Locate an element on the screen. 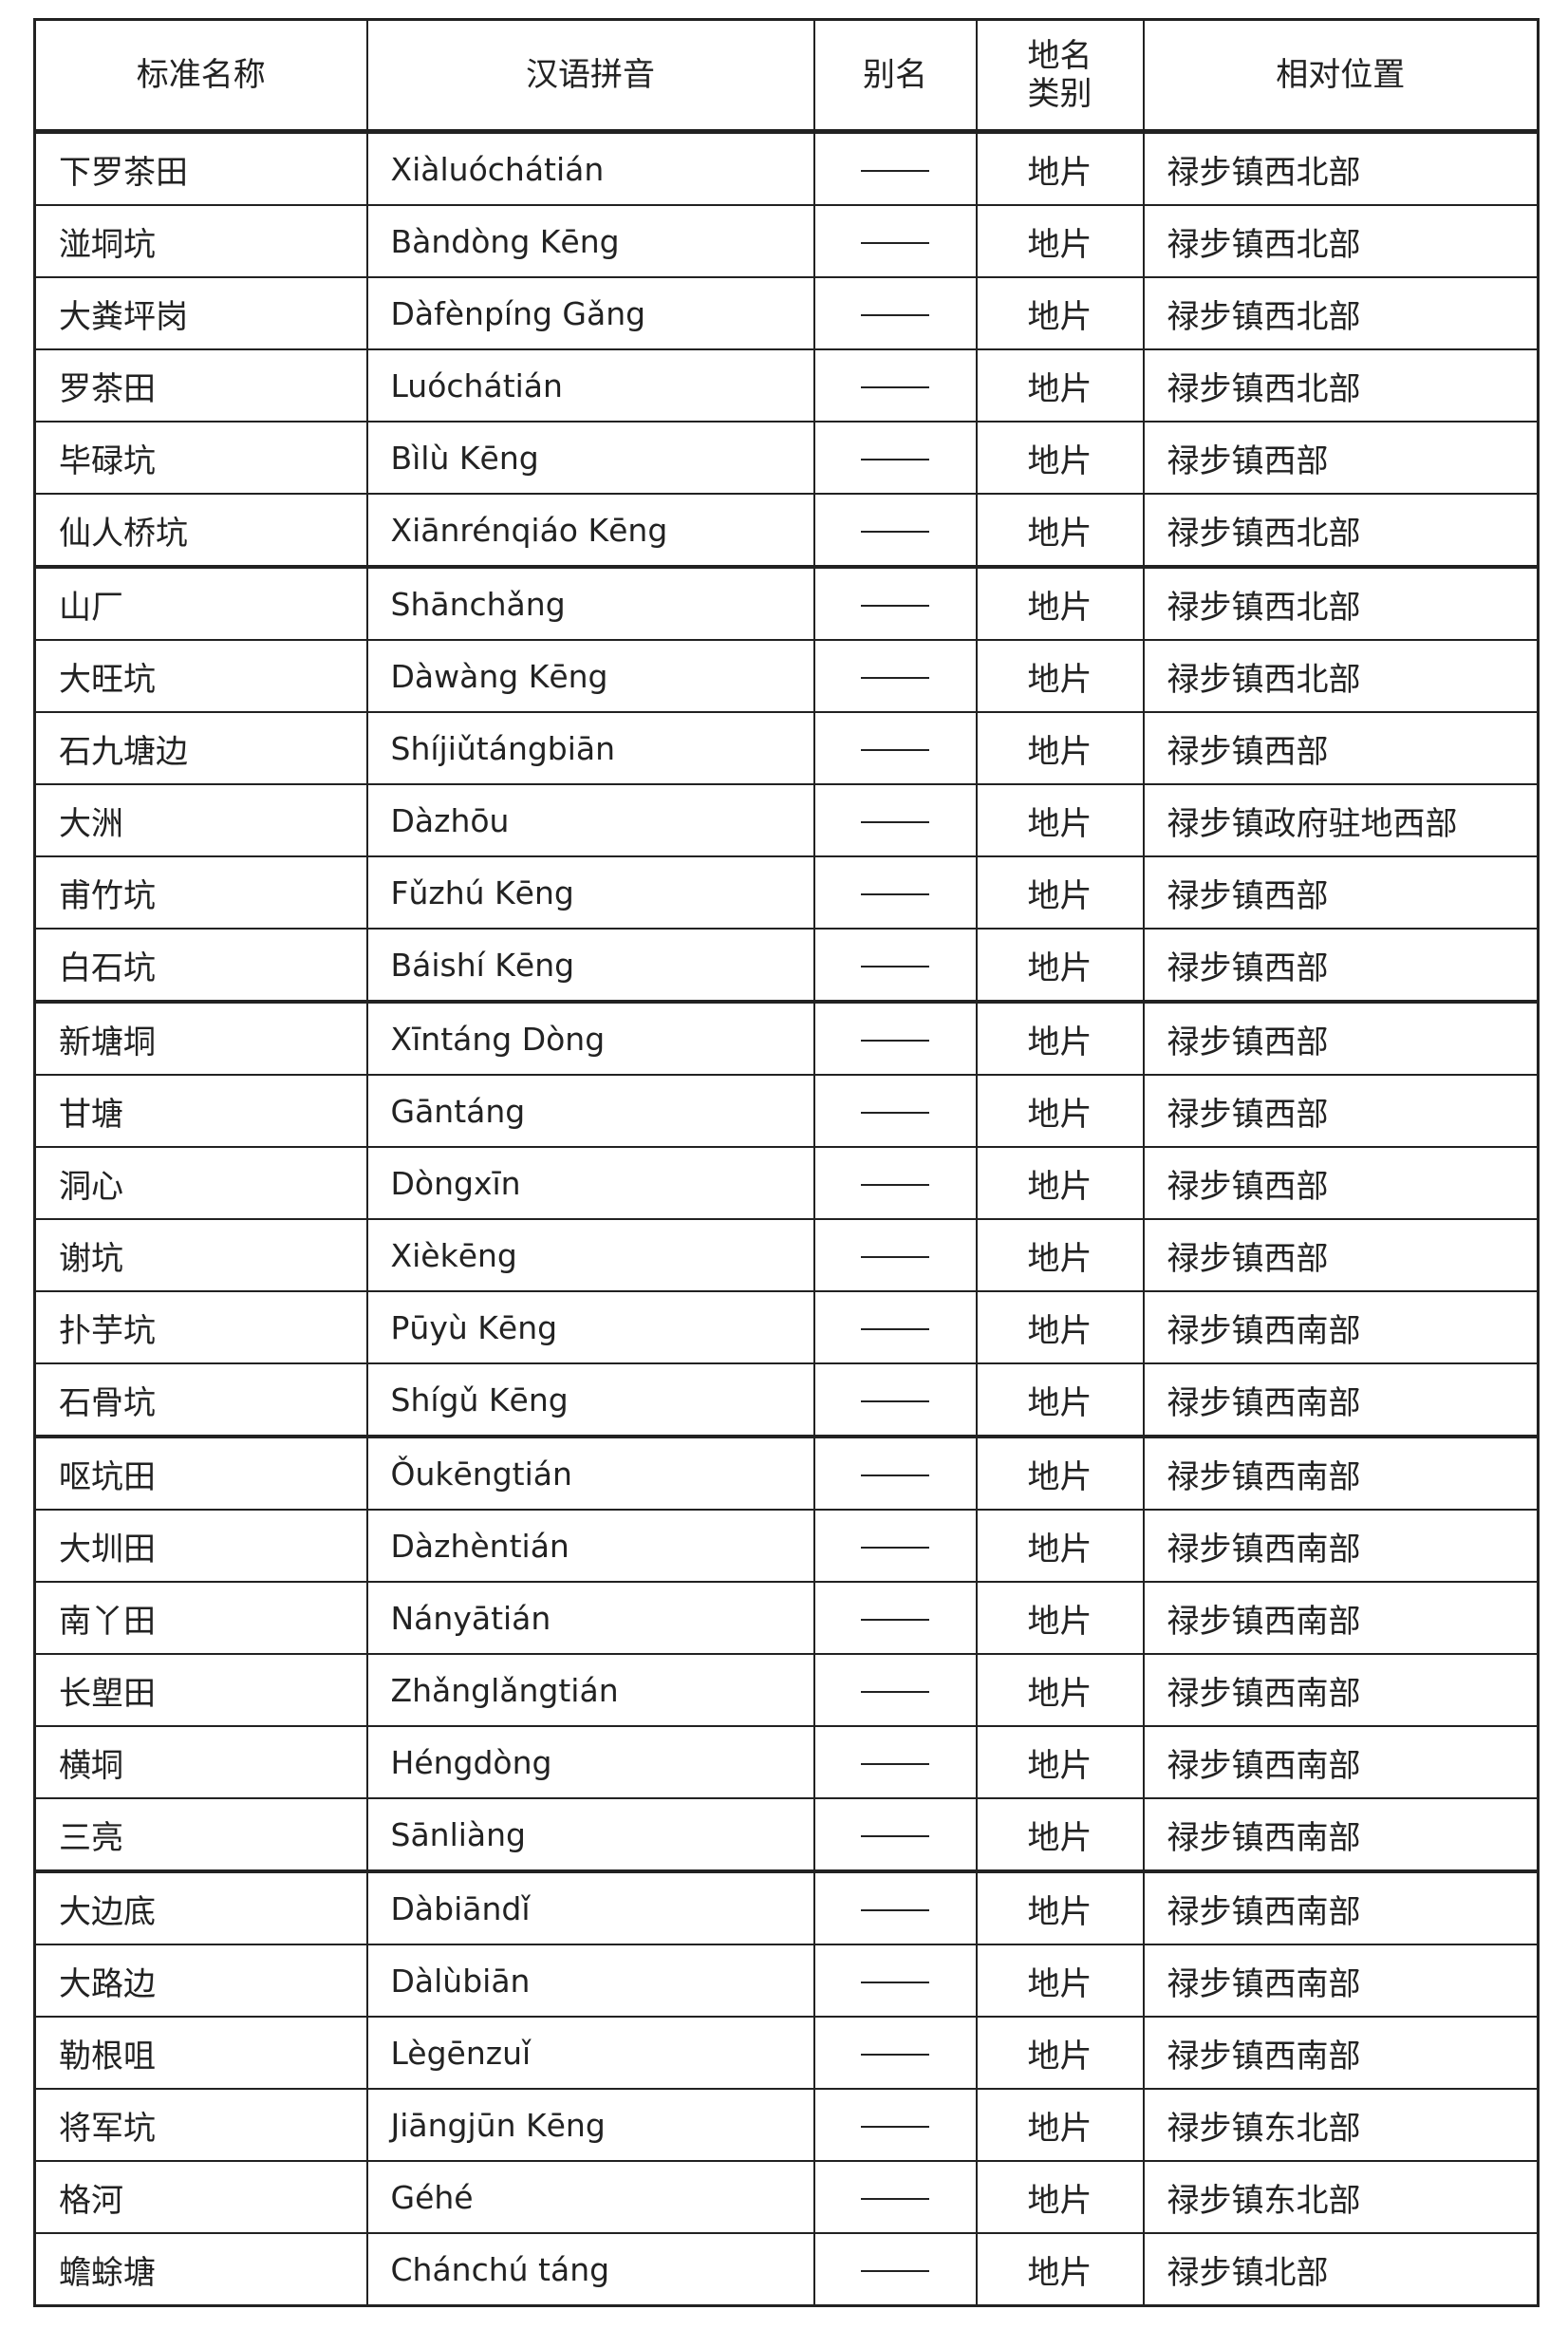 This screenshot has height=2348, width=1568. pinyin-cell: Luóchátián is located at coordinates (590, 386).